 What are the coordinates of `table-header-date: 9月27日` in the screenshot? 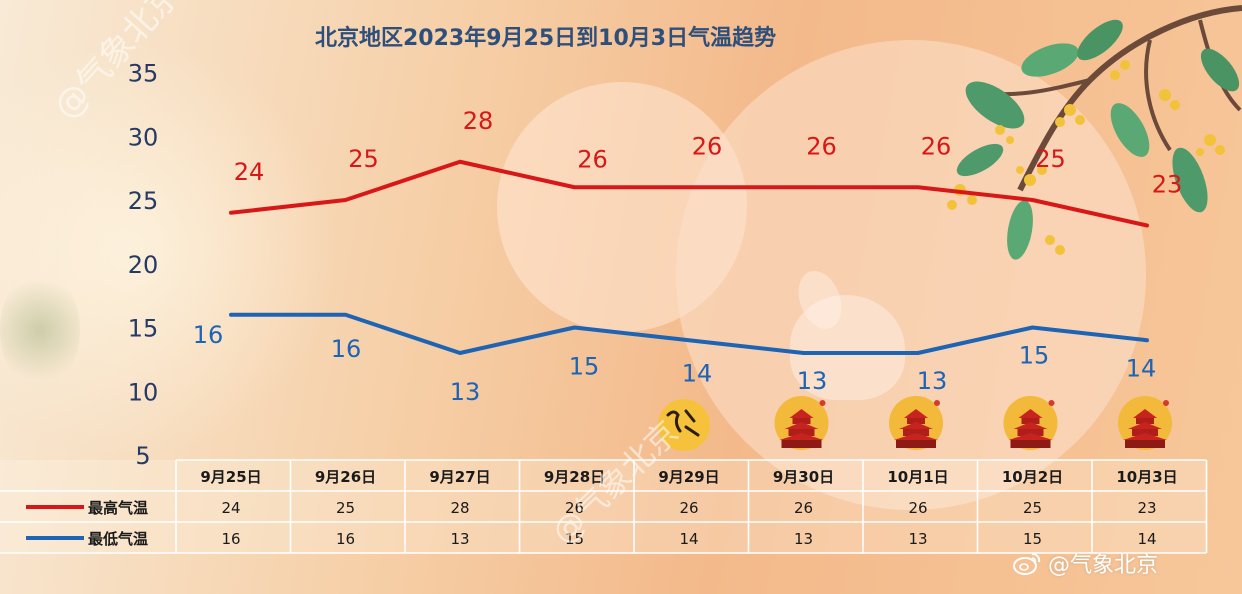 It's located at (459, 477).